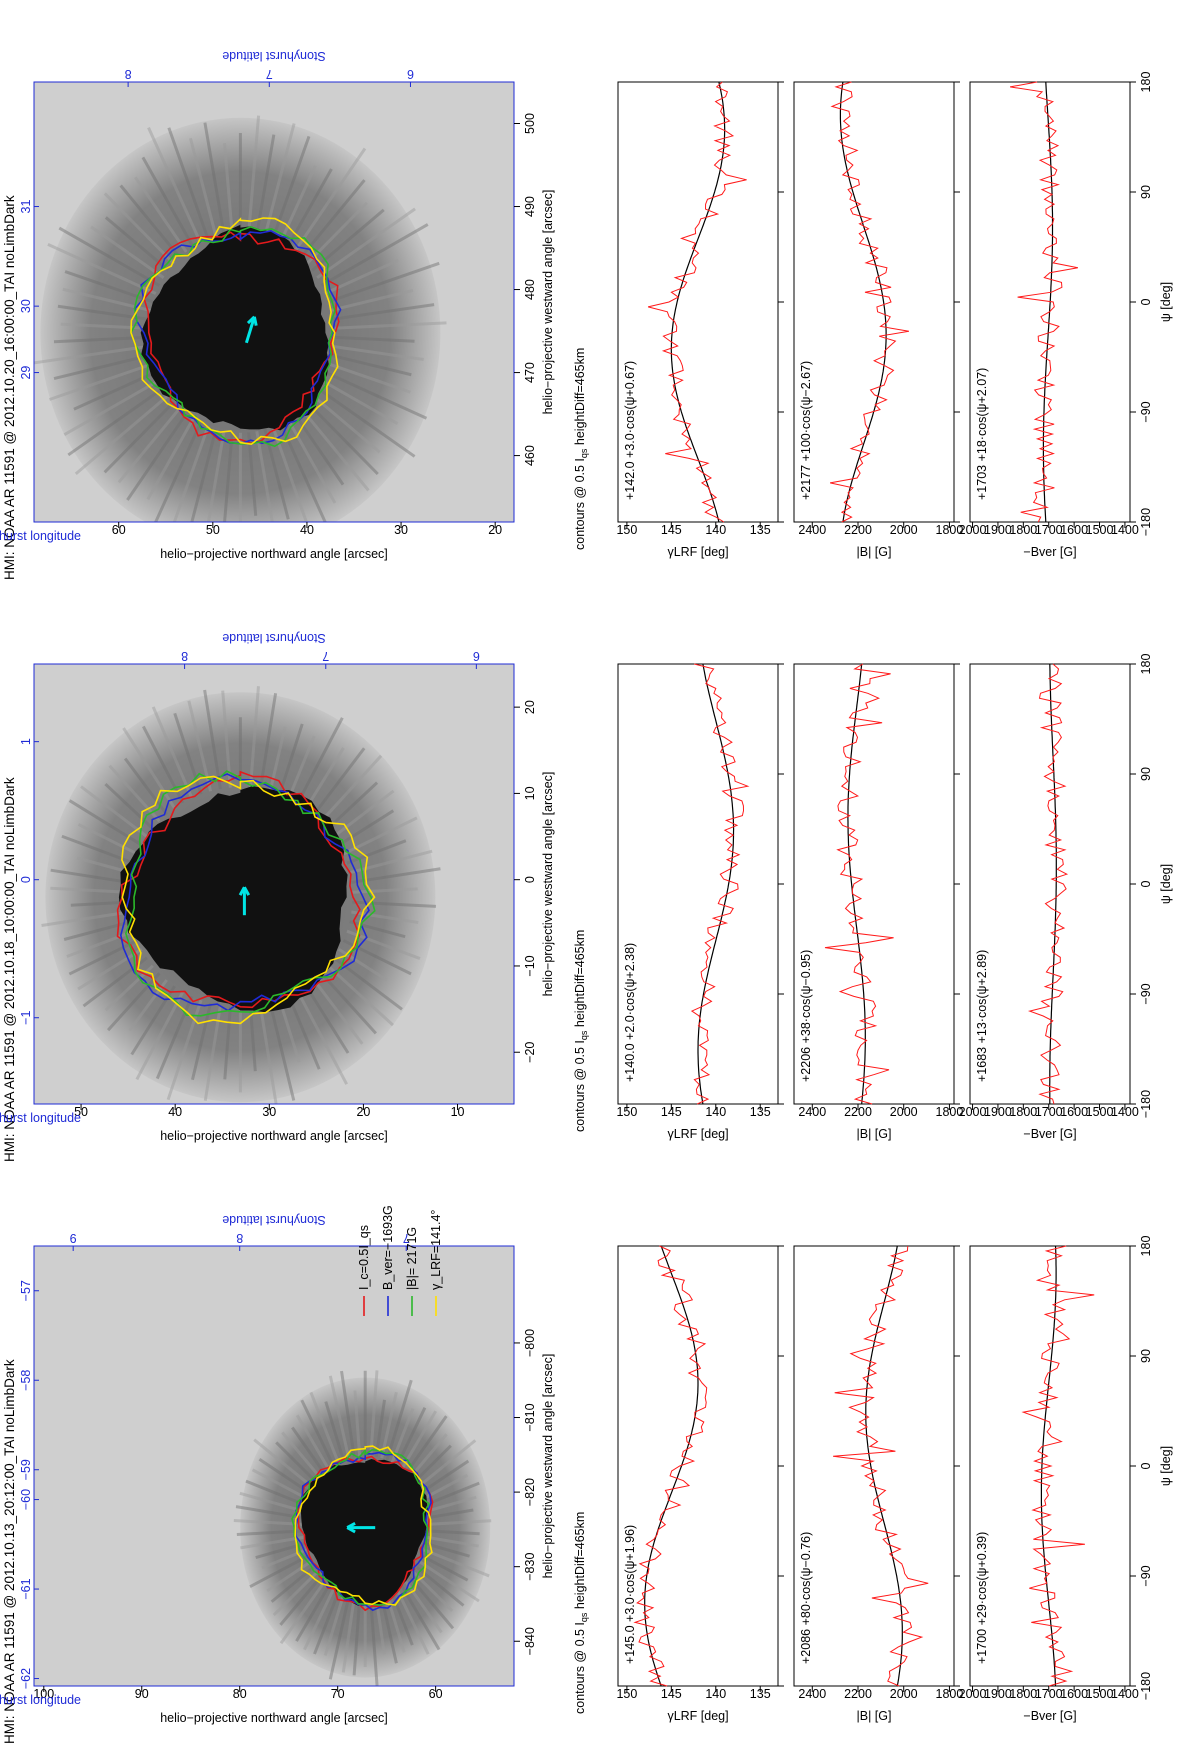  I want to click on lon-tick-label: 0, so click(26, 879).